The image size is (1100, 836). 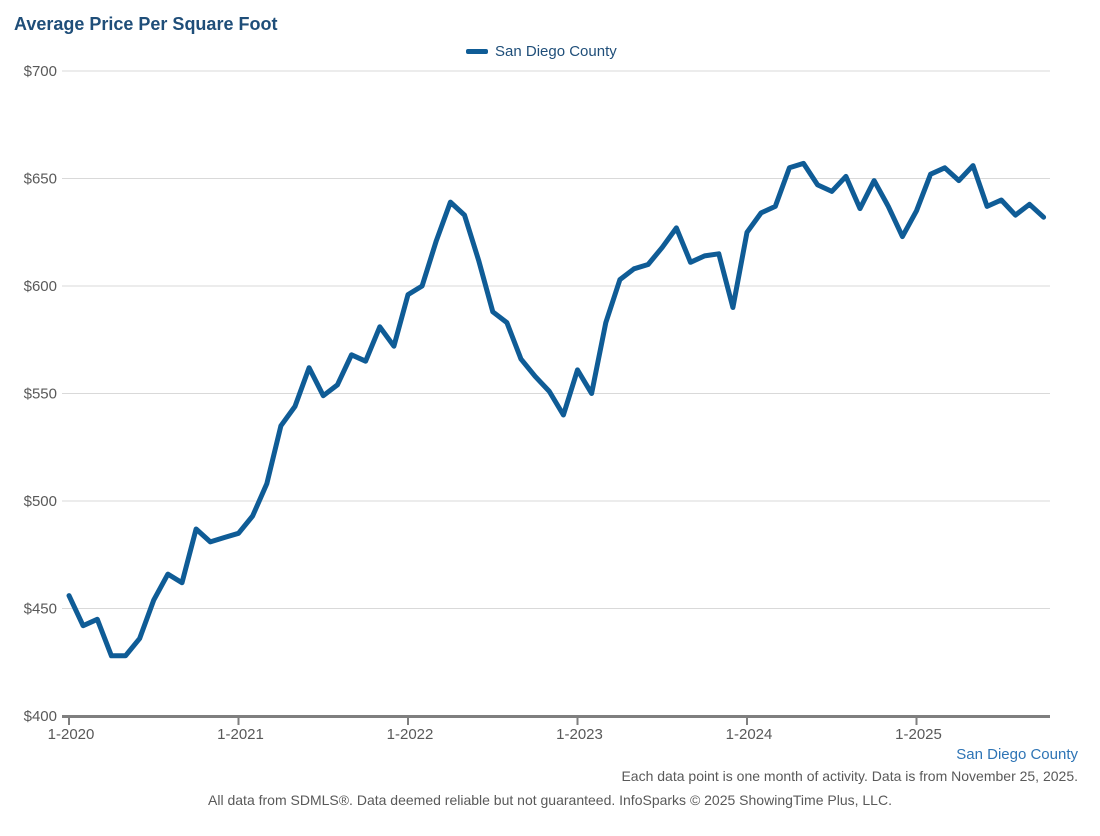 What do you see at coordinates (477, 51) in the screenshot?
I see `legend-line-swatch` at bounding box center [477, 51].